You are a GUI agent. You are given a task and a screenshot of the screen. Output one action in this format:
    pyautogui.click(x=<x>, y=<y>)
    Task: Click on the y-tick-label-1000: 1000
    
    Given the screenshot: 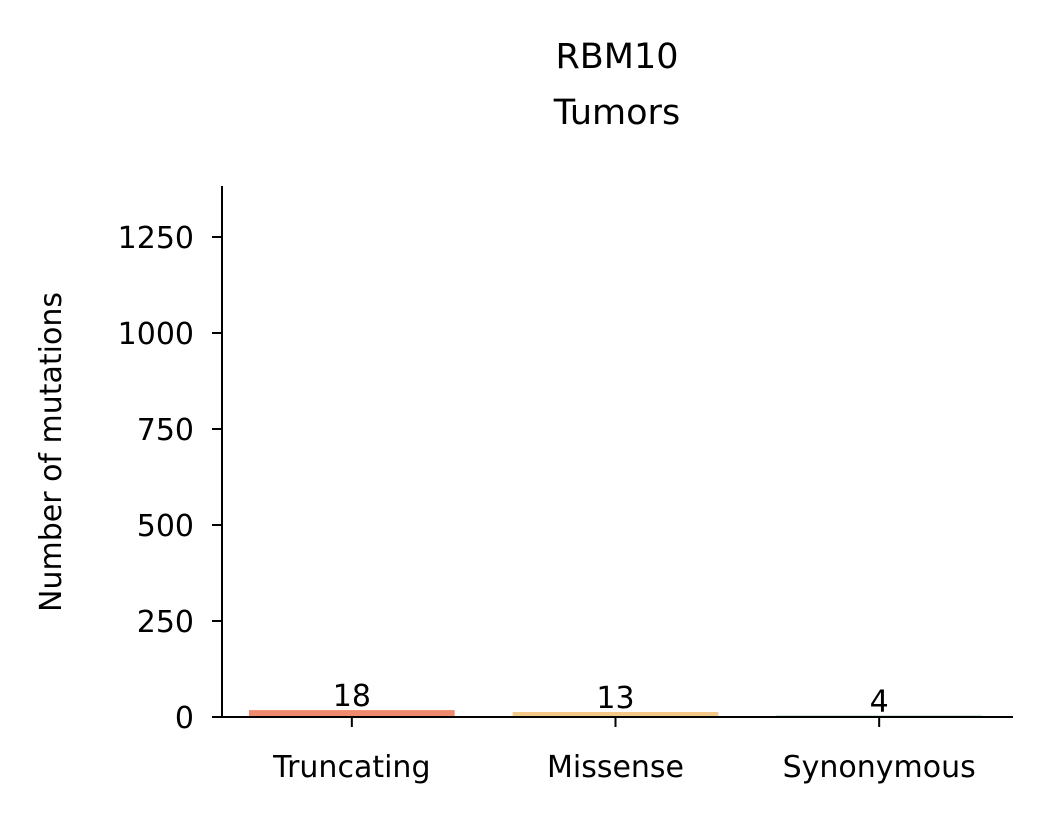 What is the action you would take?
    pyautogui.click(x=156, y=334)
    